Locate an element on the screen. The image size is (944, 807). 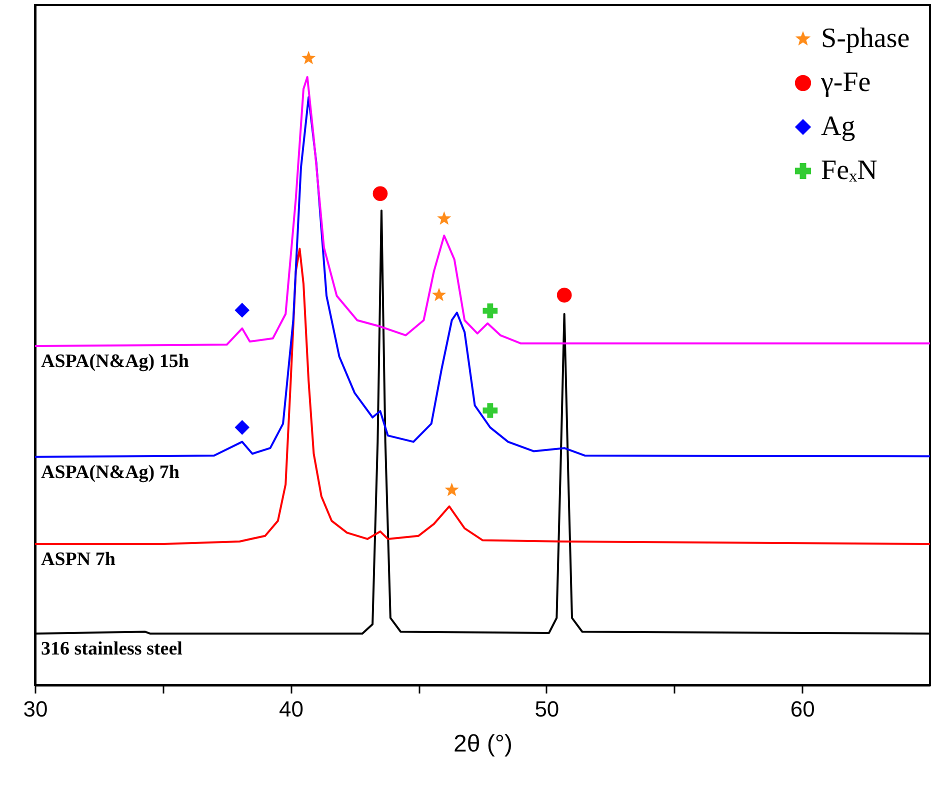
legend-label: Ag is located at coordinates (838, 126).